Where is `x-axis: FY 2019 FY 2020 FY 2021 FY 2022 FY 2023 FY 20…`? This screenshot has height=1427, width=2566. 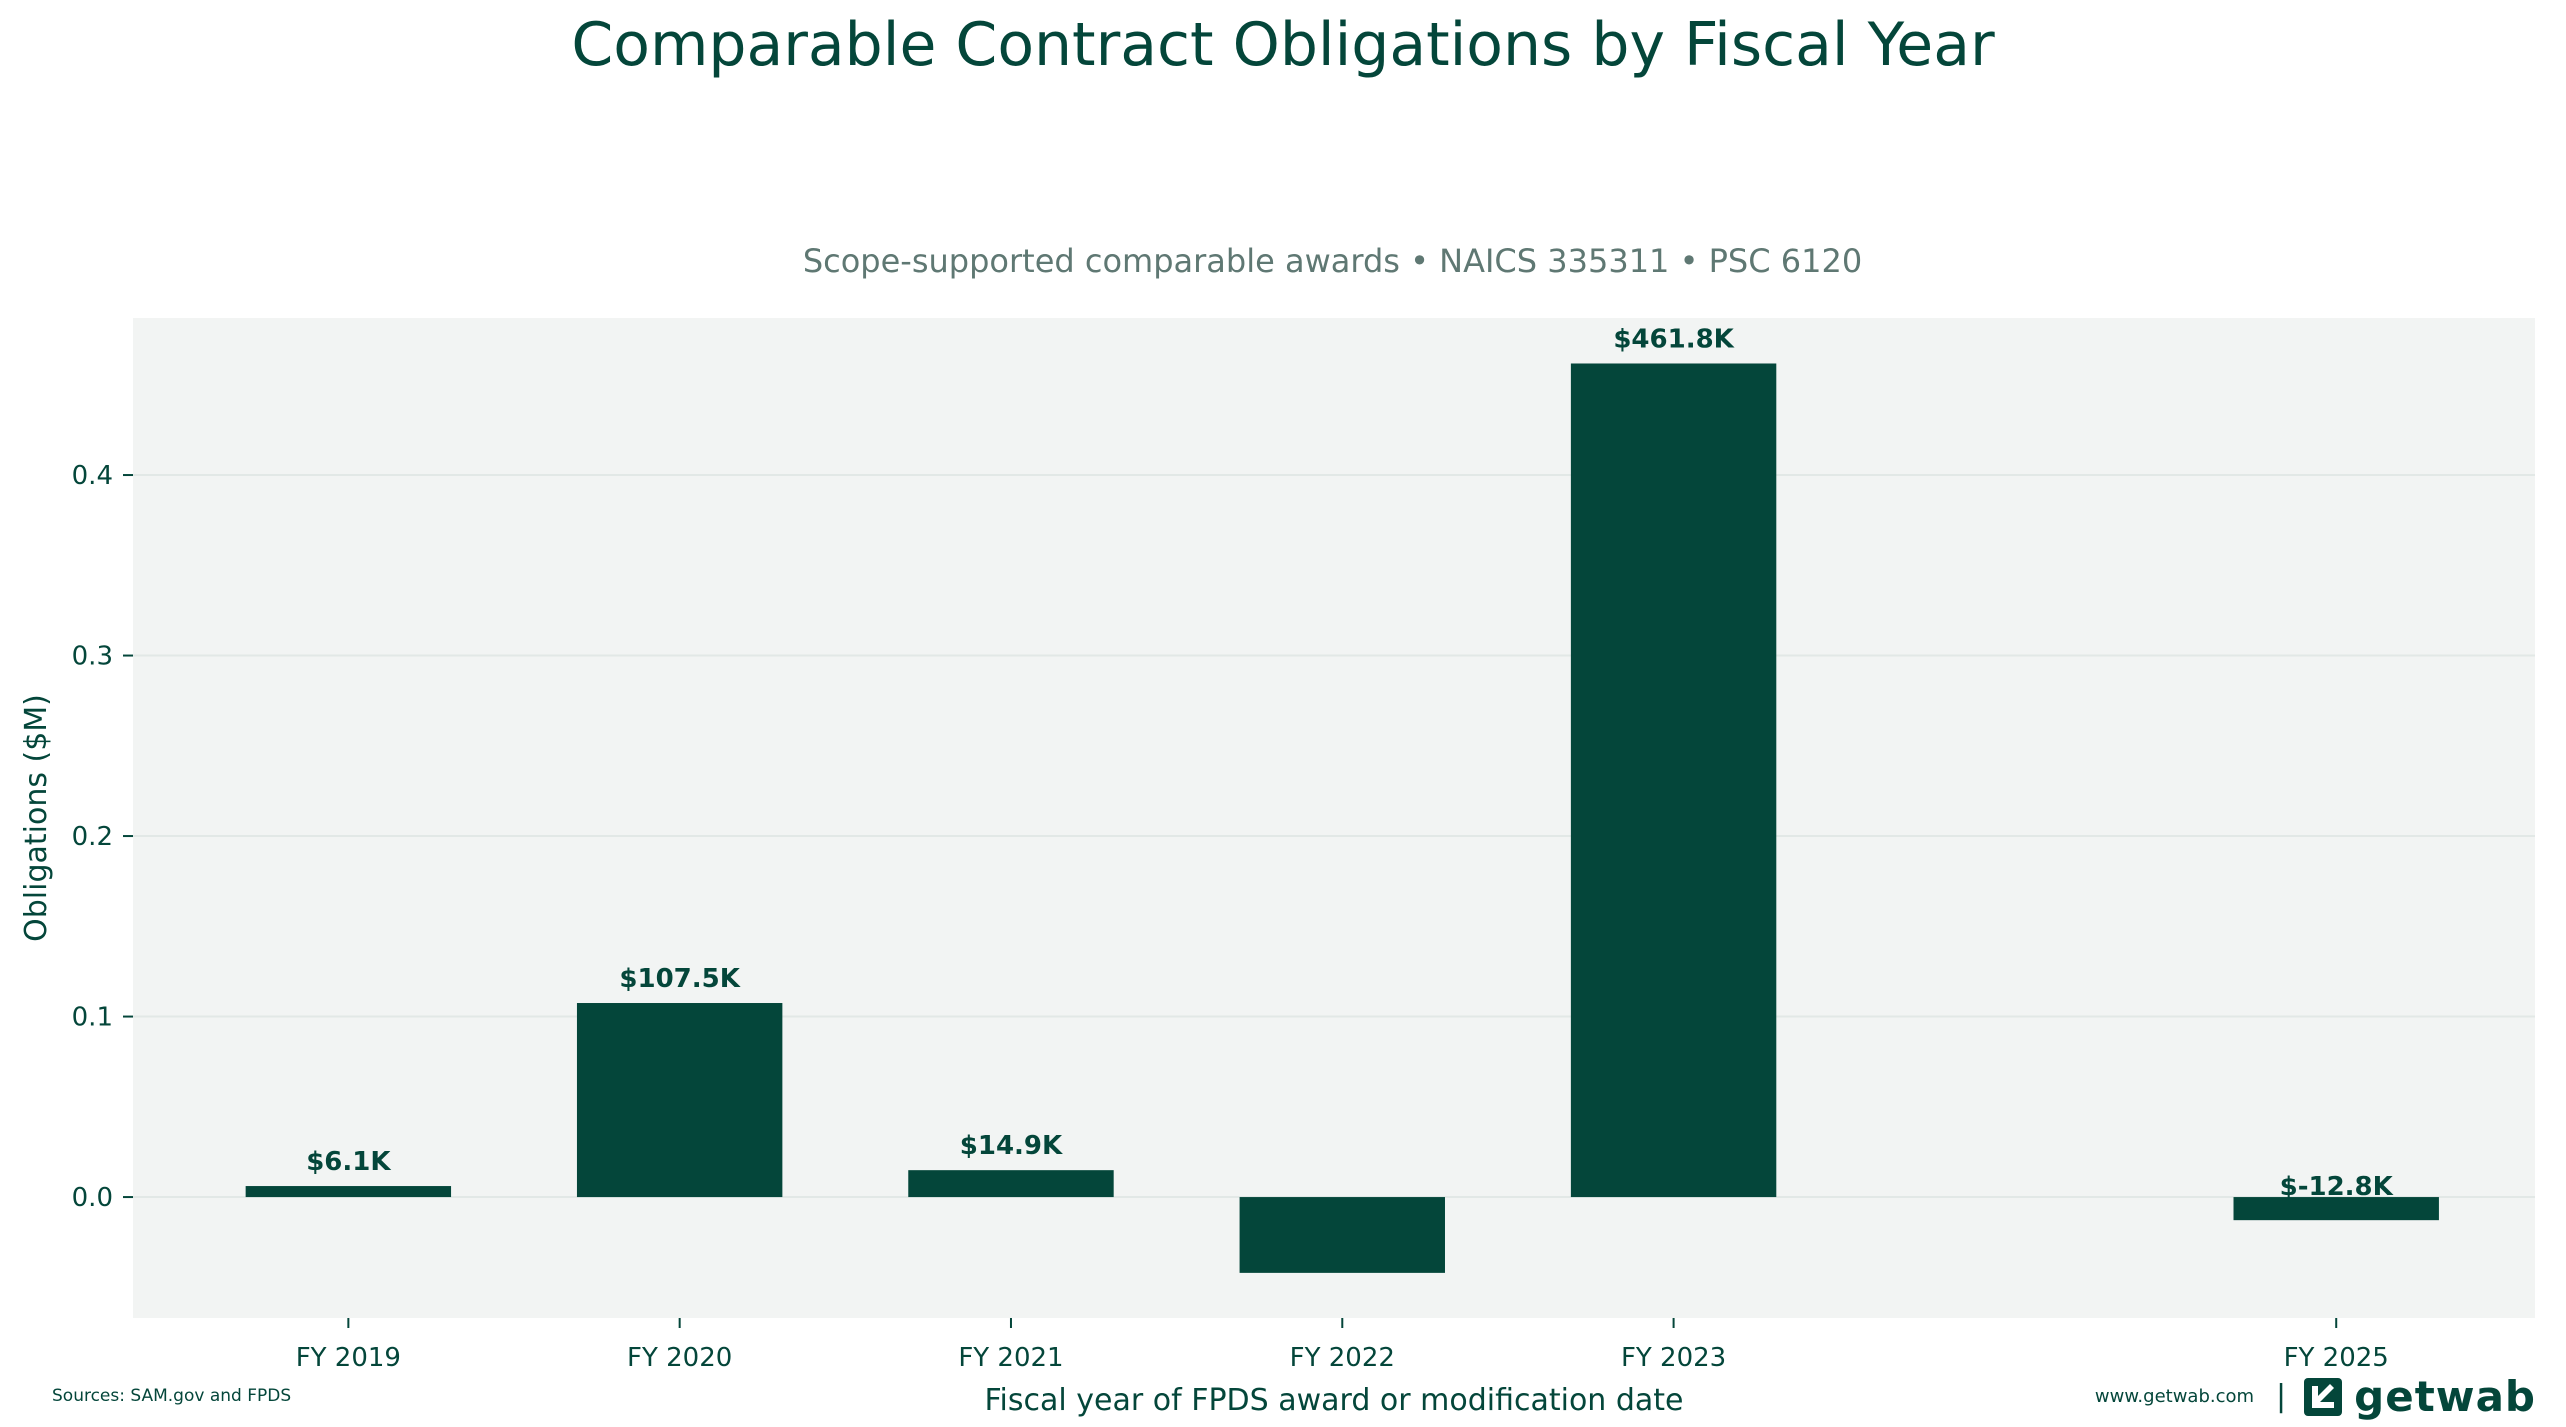
x-axis: FY 2019 FY 2020 FY 2021 FY 2022 FY 2023 FY 20… is located at coordinates (1342, 1345).